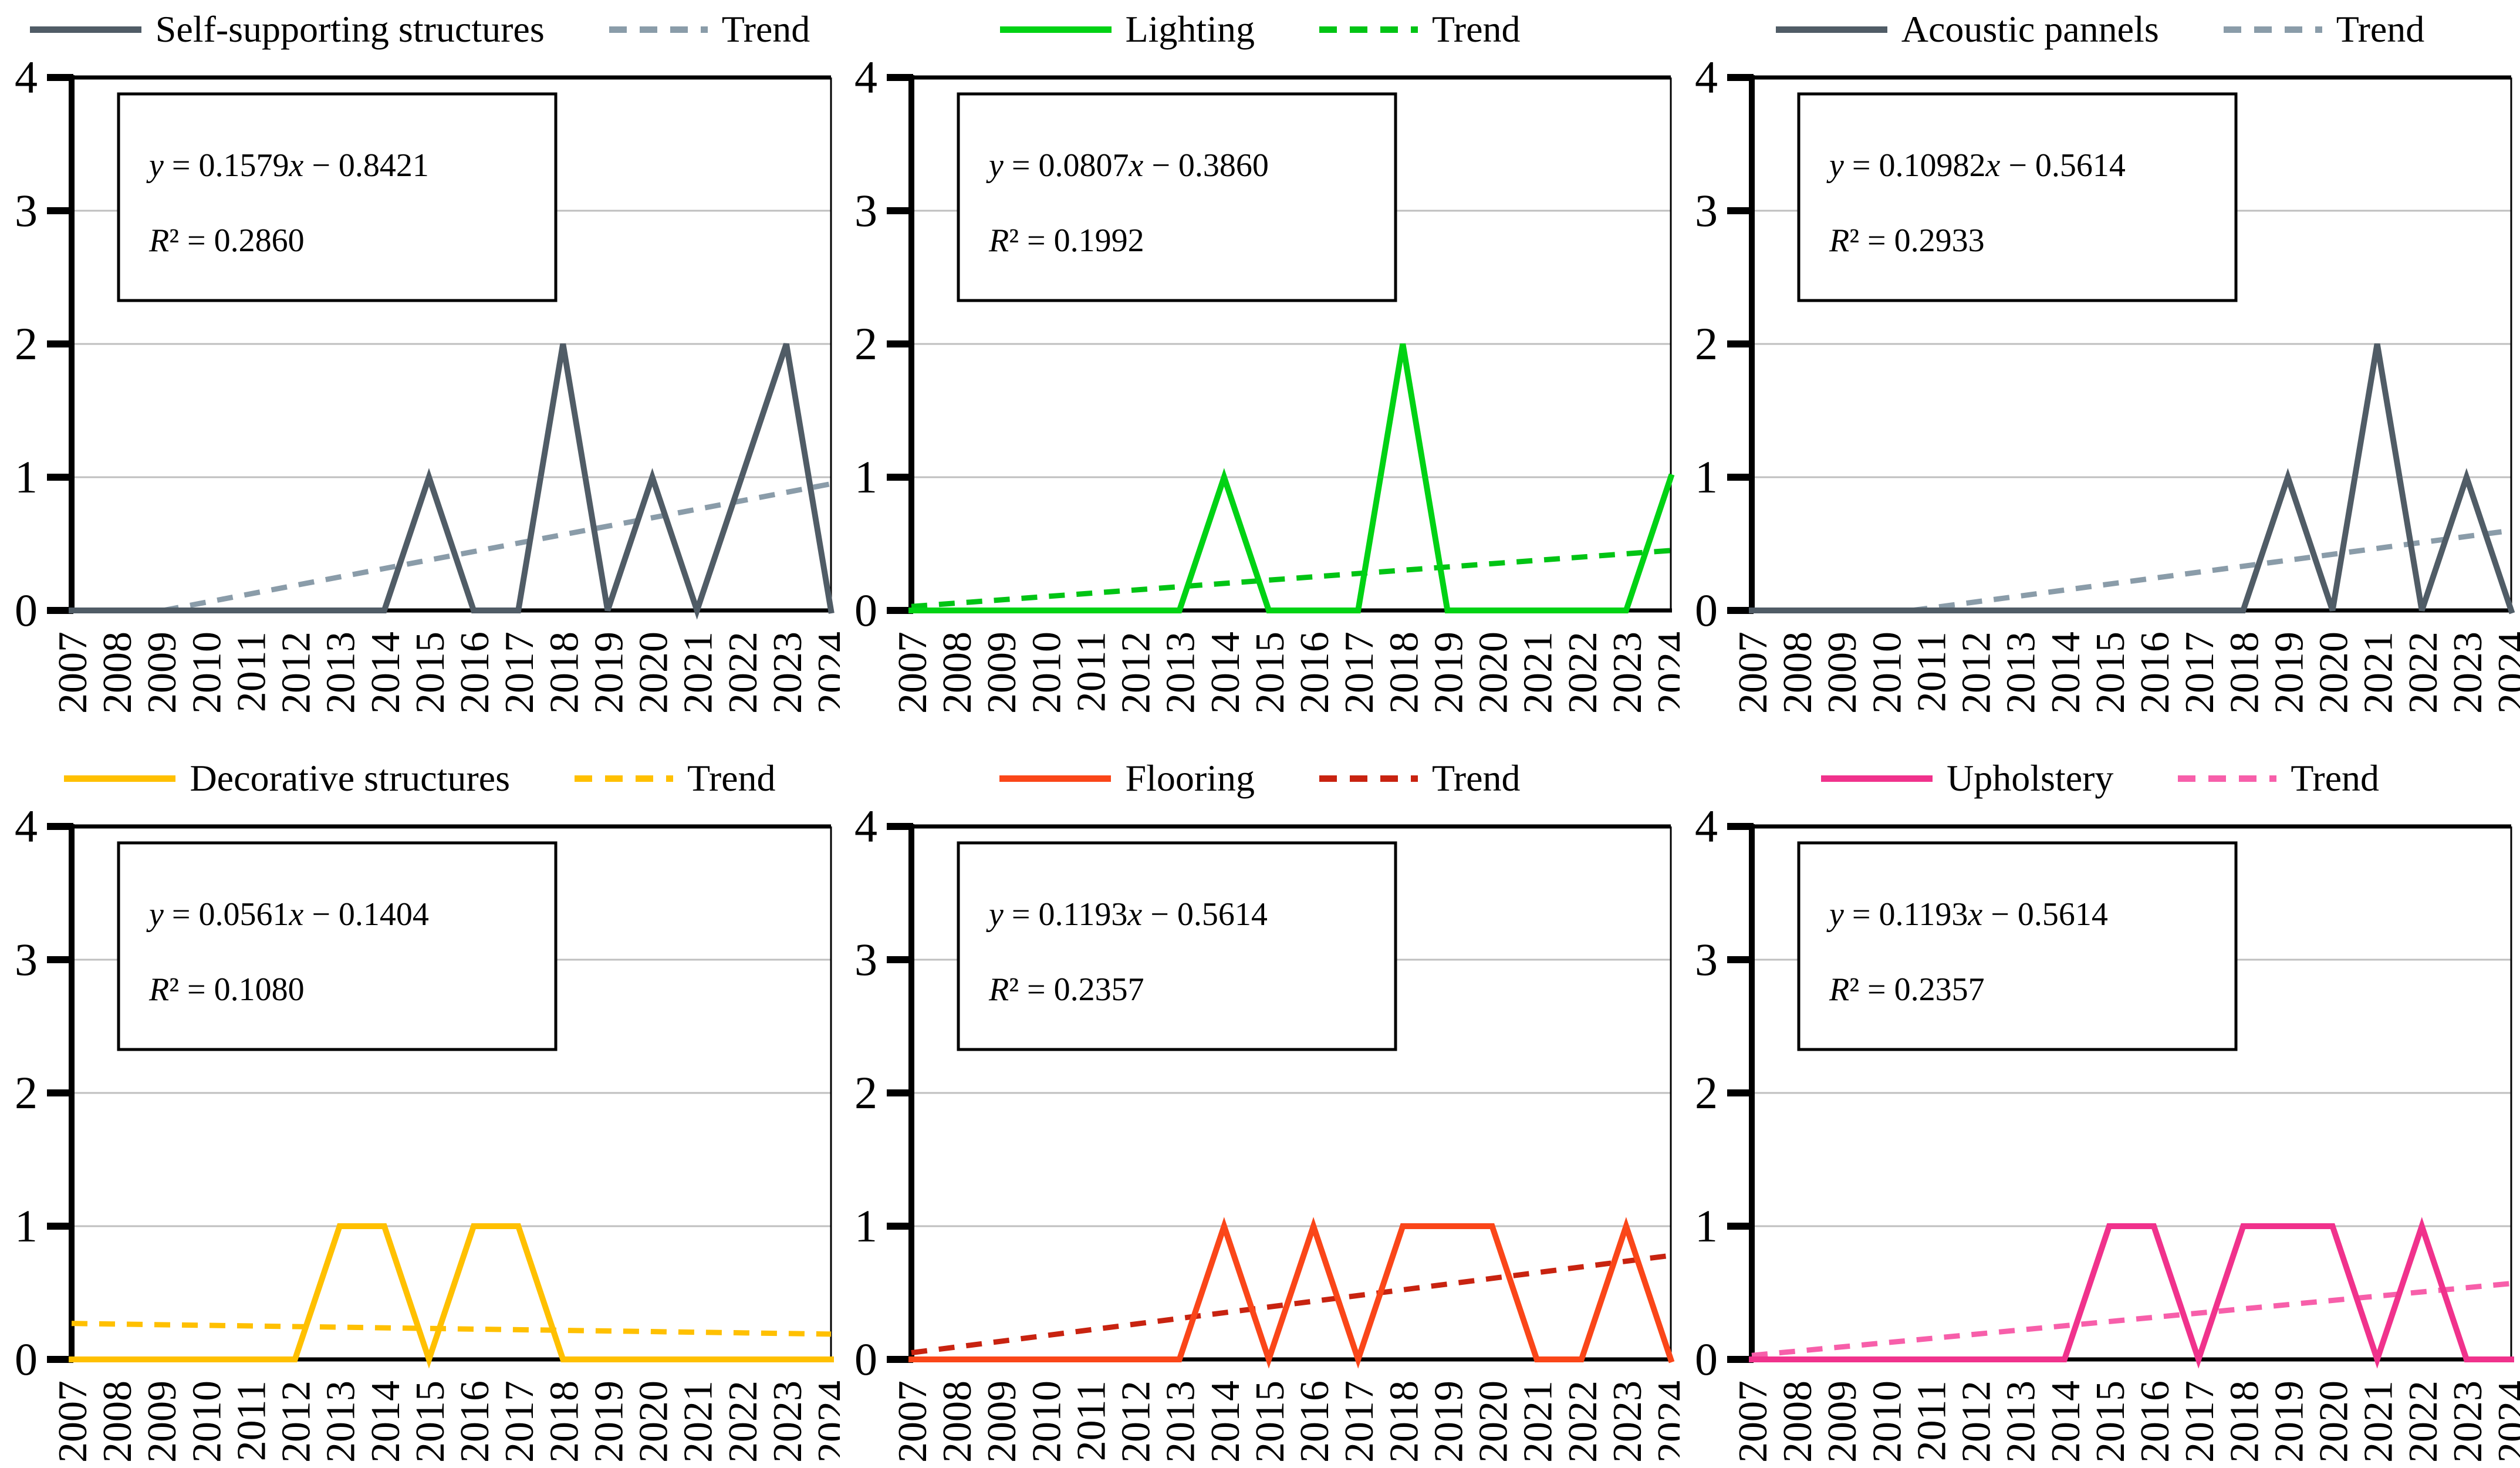 The height and width of the screenshot is (1468, 2520). What do you see at coordinates (350, 29) in the screenshot?
I see `series-label: Self-supporting structures` at bounding box center [350, 29].